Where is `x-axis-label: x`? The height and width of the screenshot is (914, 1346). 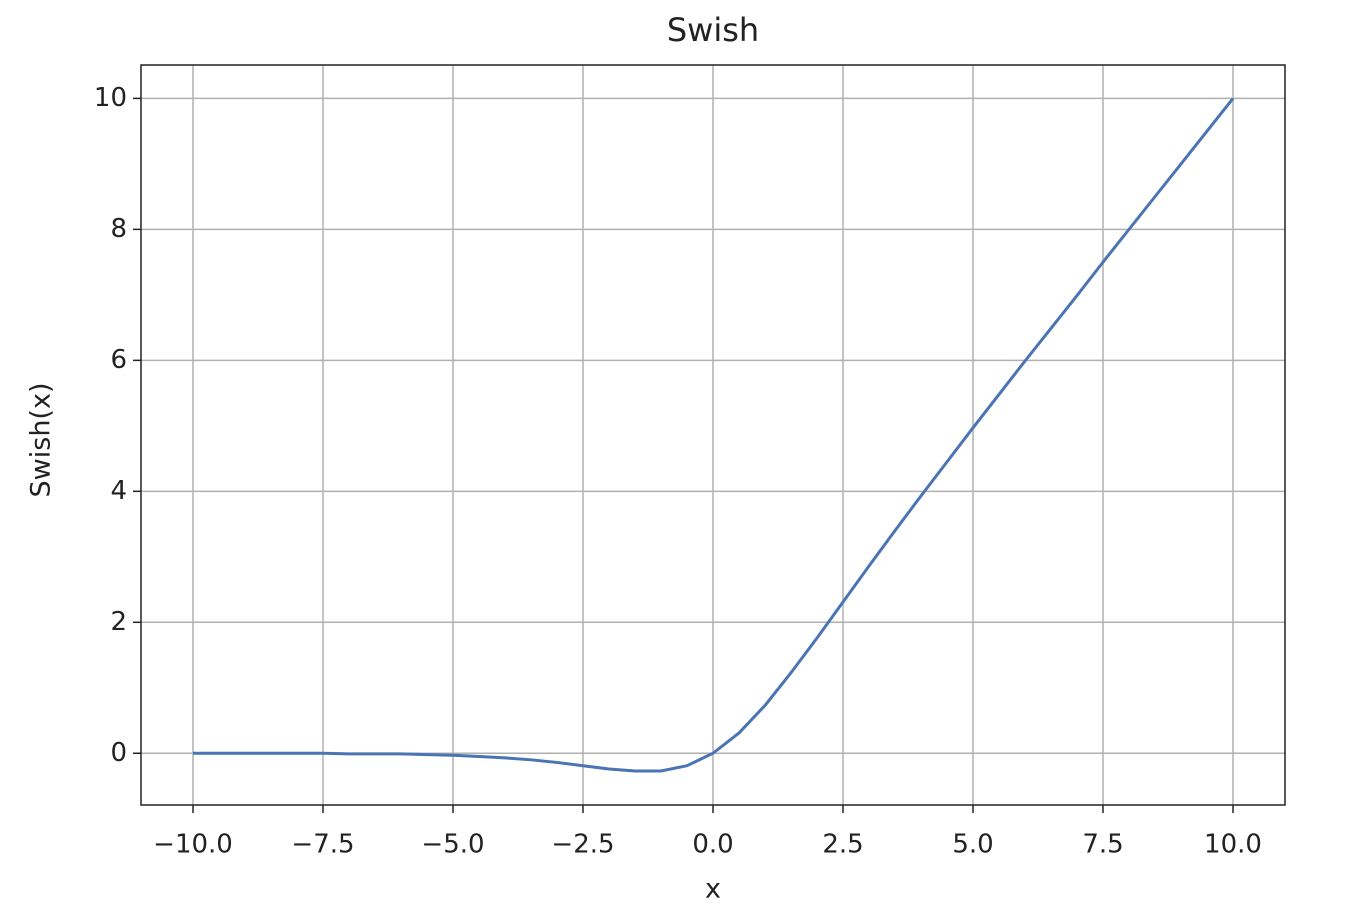
x-axis-label: x is located at coordinates (713, 889).